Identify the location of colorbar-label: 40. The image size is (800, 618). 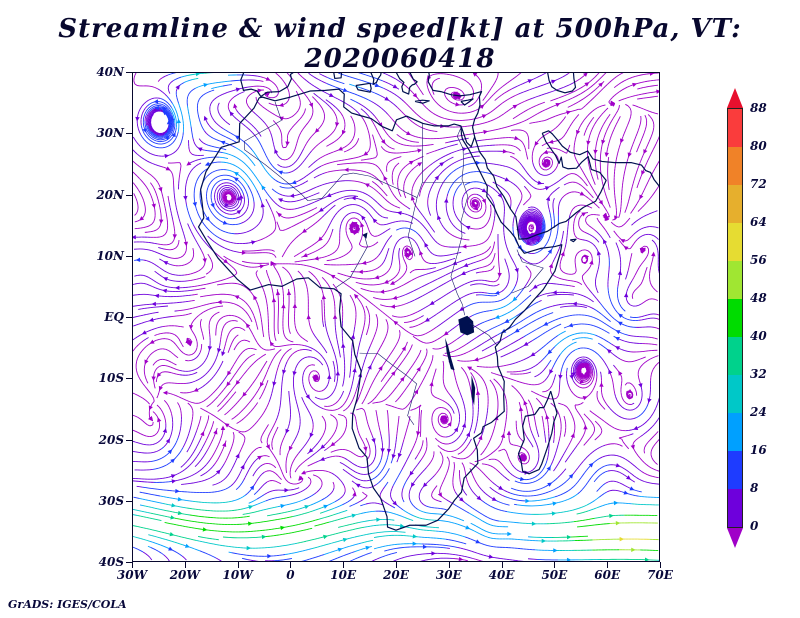
(758, 336).